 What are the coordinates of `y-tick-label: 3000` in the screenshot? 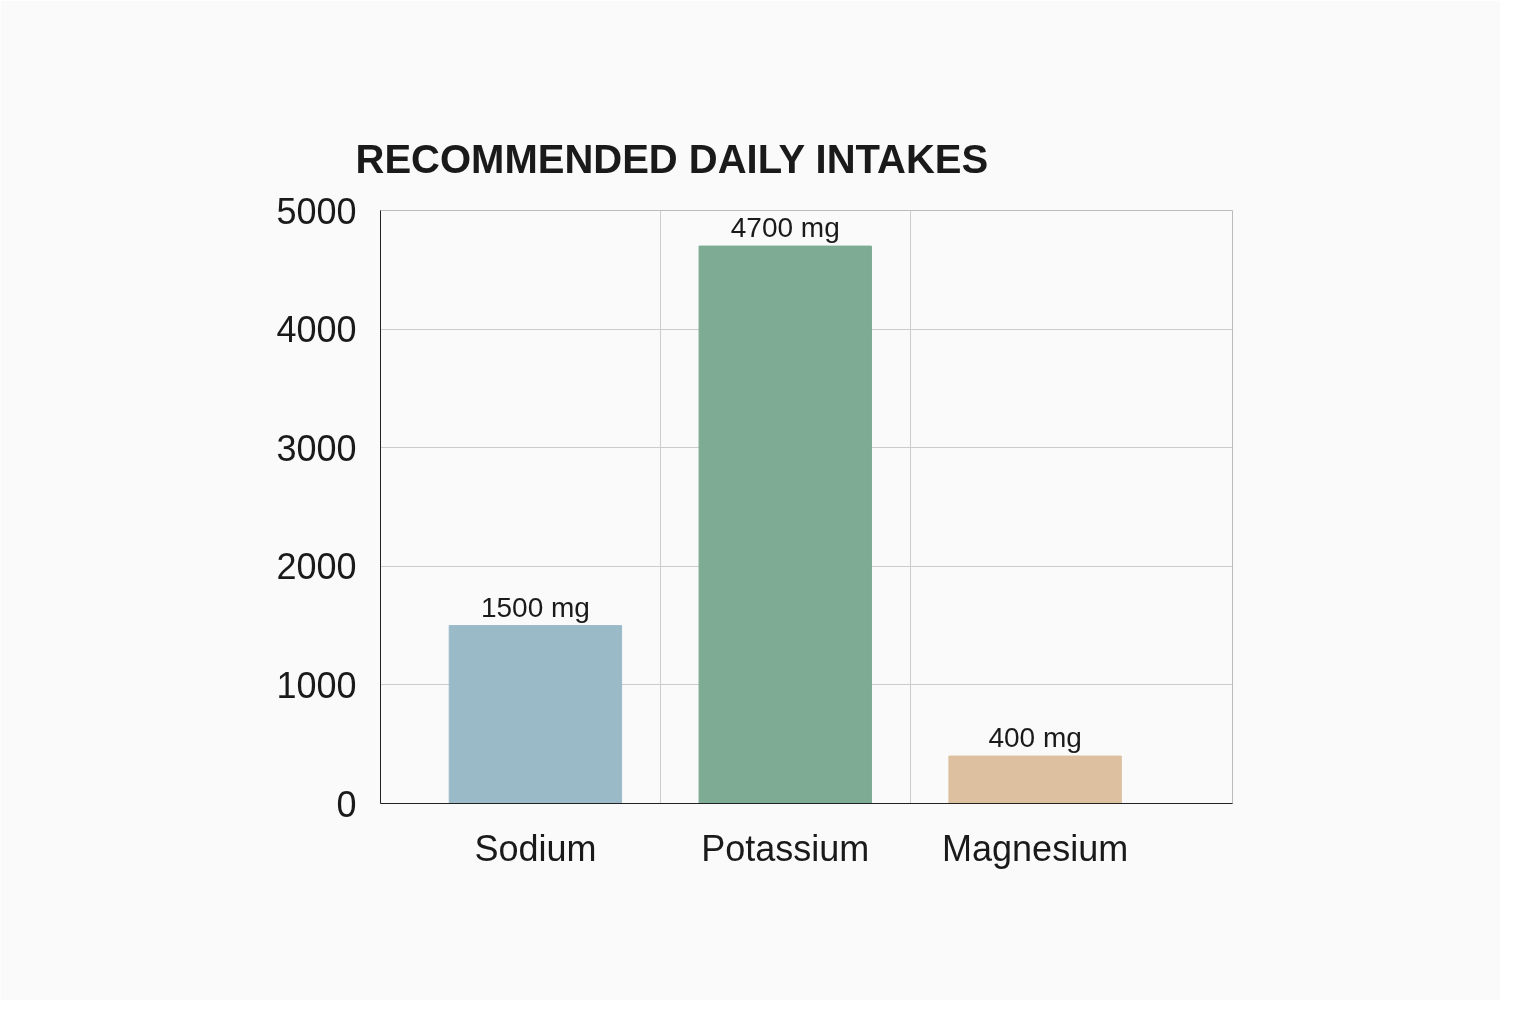 It's located at (316, 448).